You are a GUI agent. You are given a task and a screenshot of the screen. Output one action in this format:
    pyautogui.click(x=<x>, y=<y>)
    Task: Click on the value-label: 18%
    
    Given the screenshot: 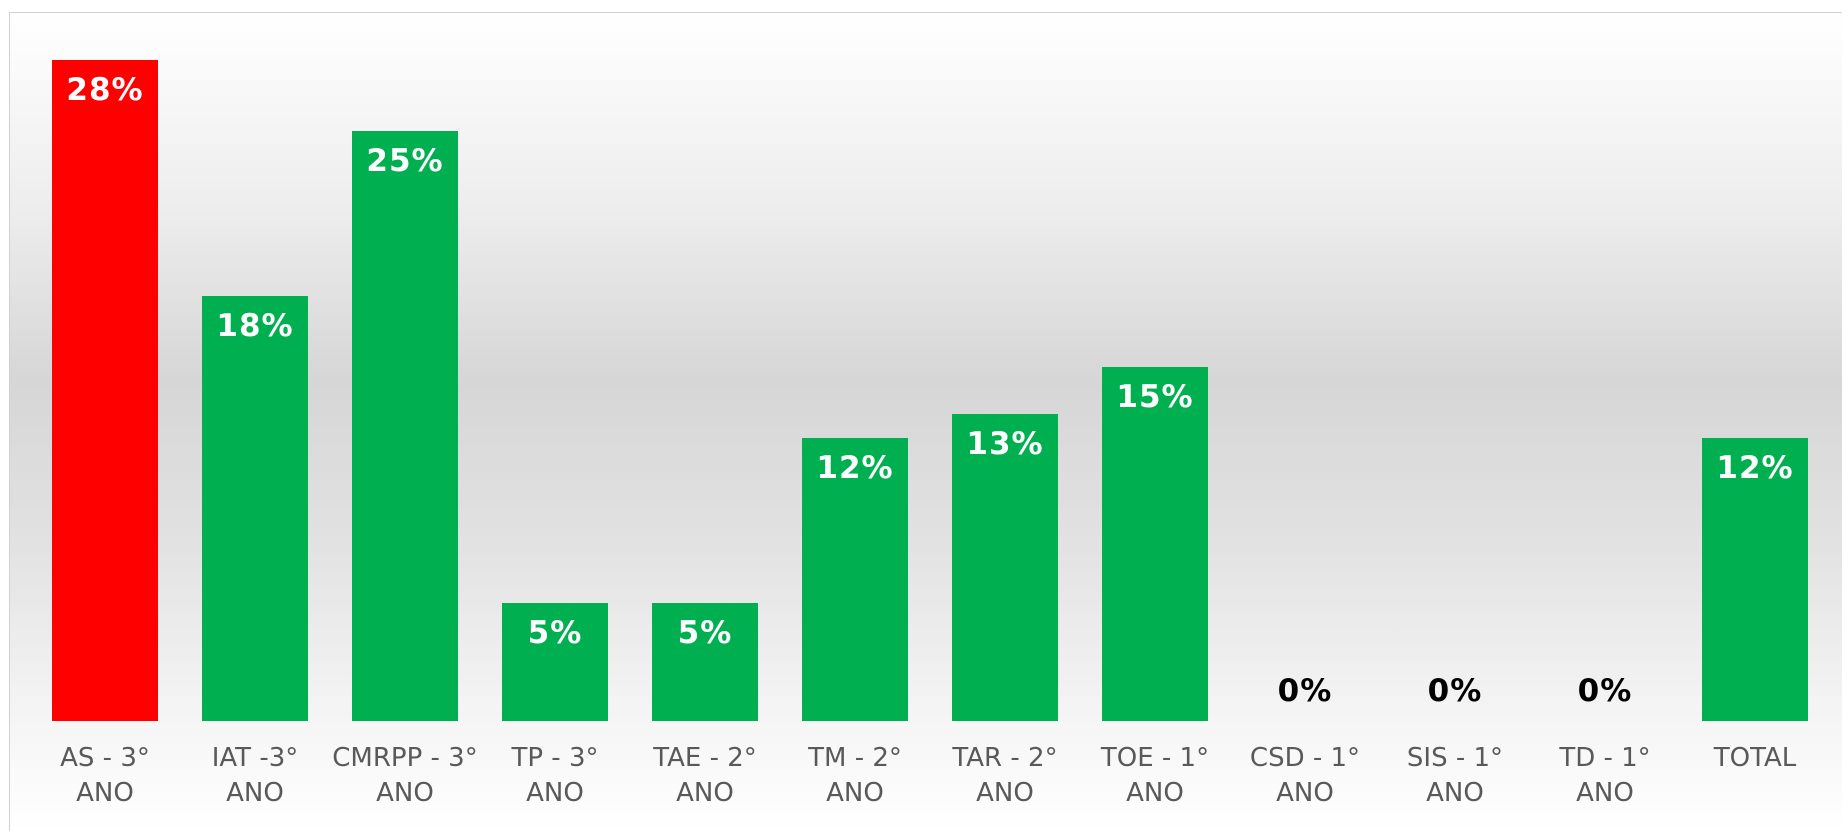 What is the action you would take?
    pyautogui.click(x=255, y=326)
    